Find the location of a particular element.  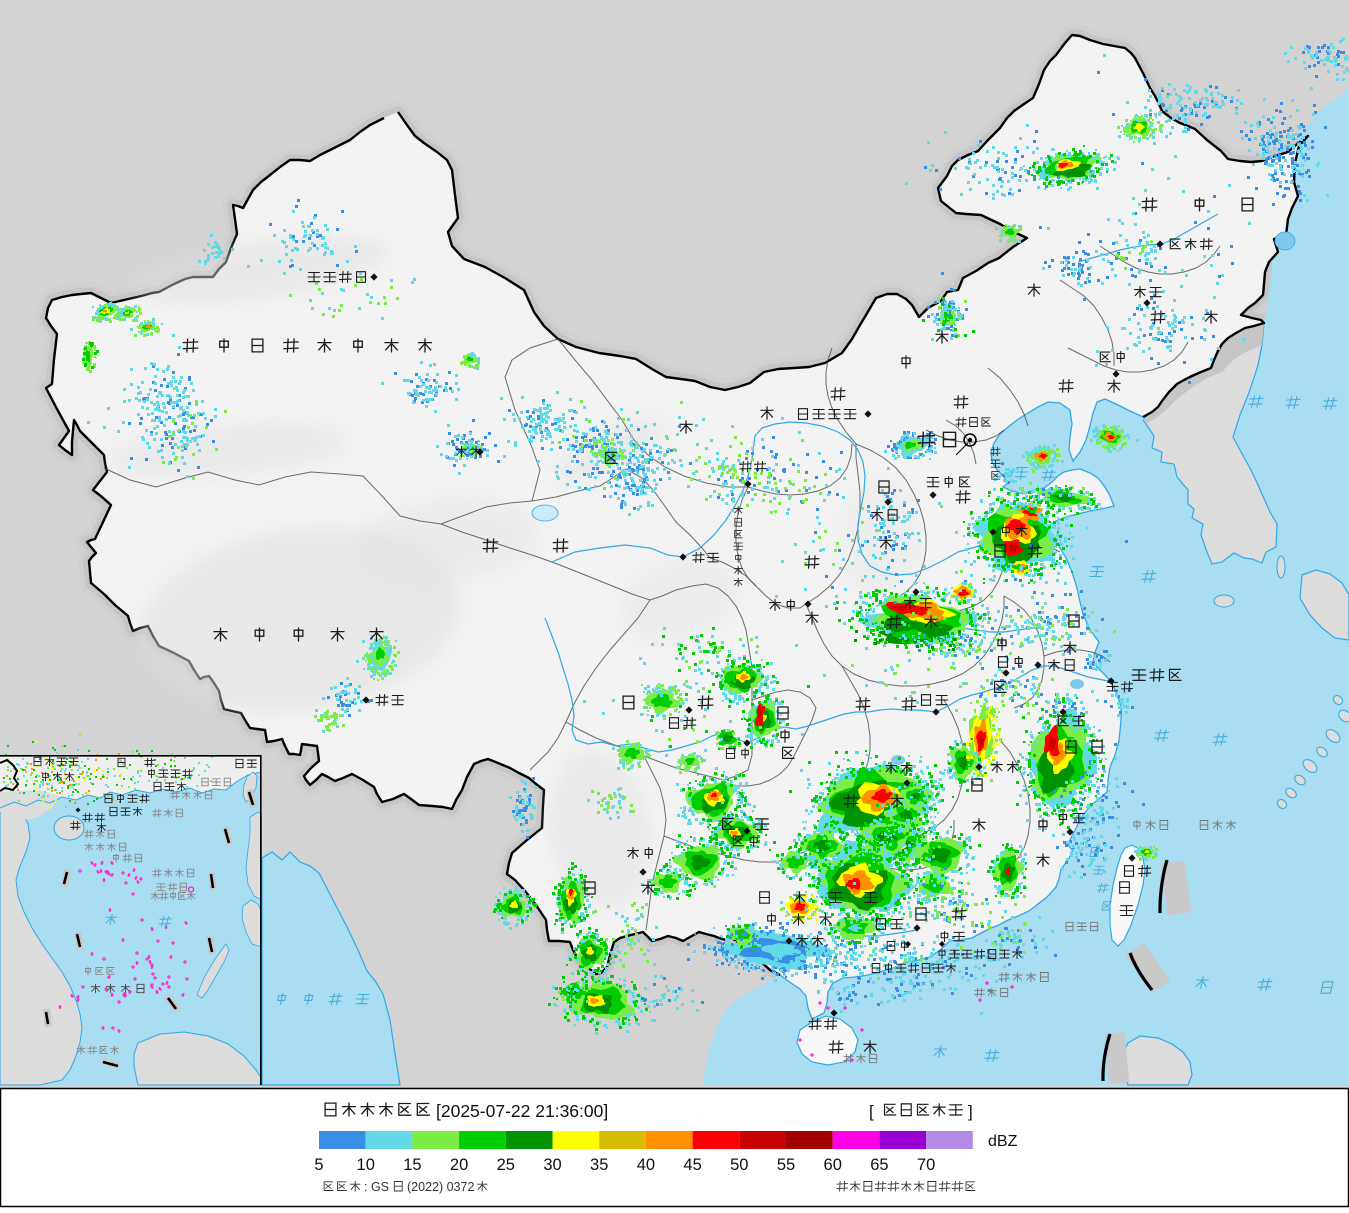

svg-text: [2025-07-22 21:36:00] is located at coordinates (522, 1111).